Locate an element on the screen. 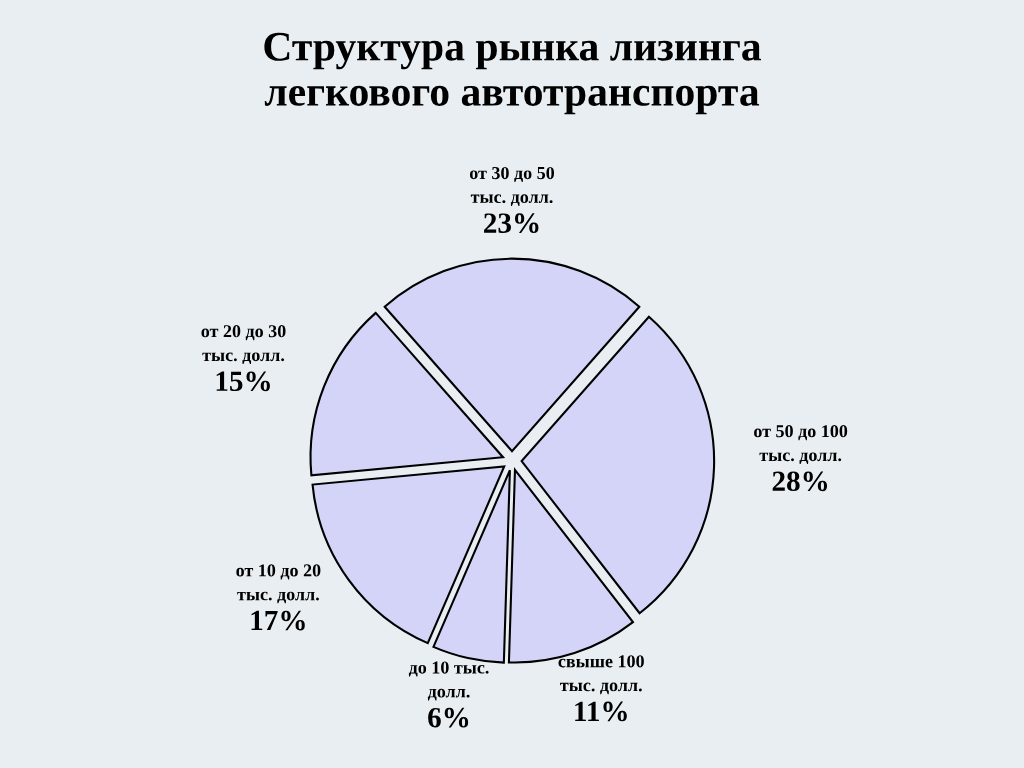 The image size is (1024, 768). data-label: 17% is located at coordinates (278, 620).